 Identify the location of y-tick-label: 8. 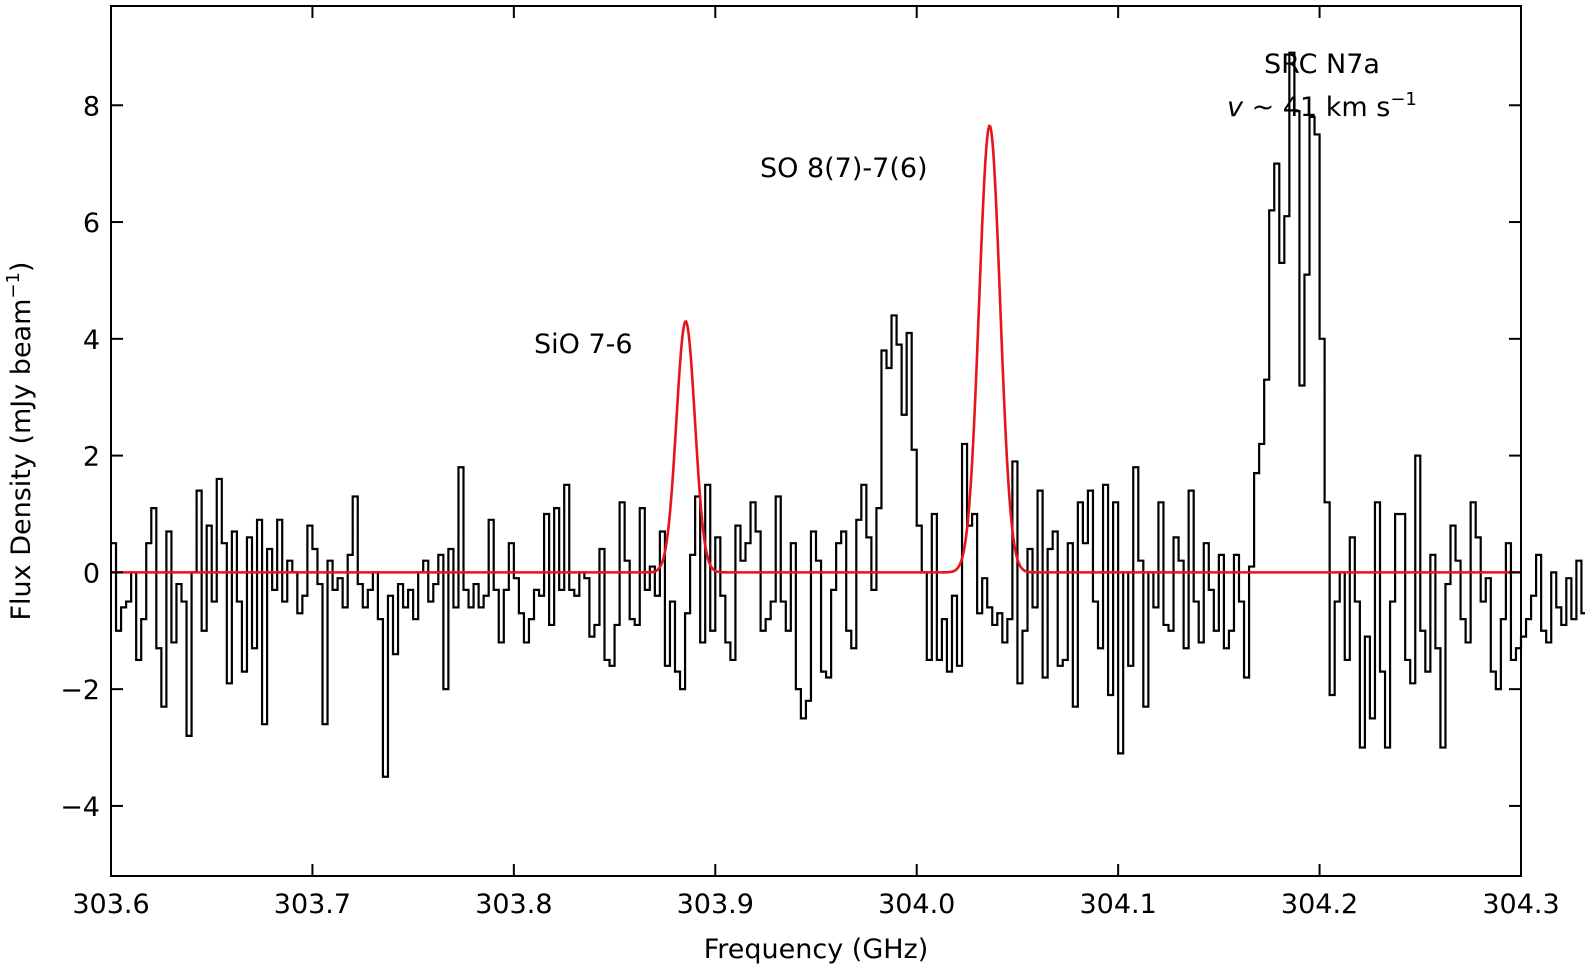
(91, 106).